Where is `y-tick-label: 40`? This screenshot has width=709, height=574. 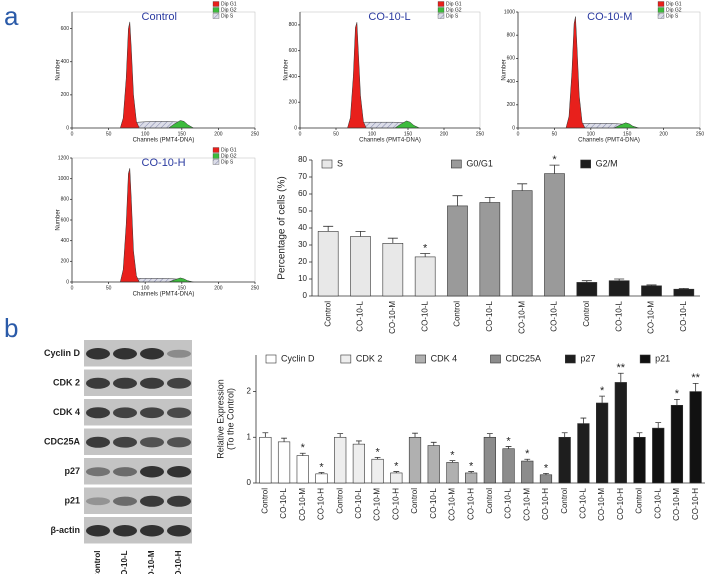 y-tick-label: 40 is located at coordinates (302, 227).